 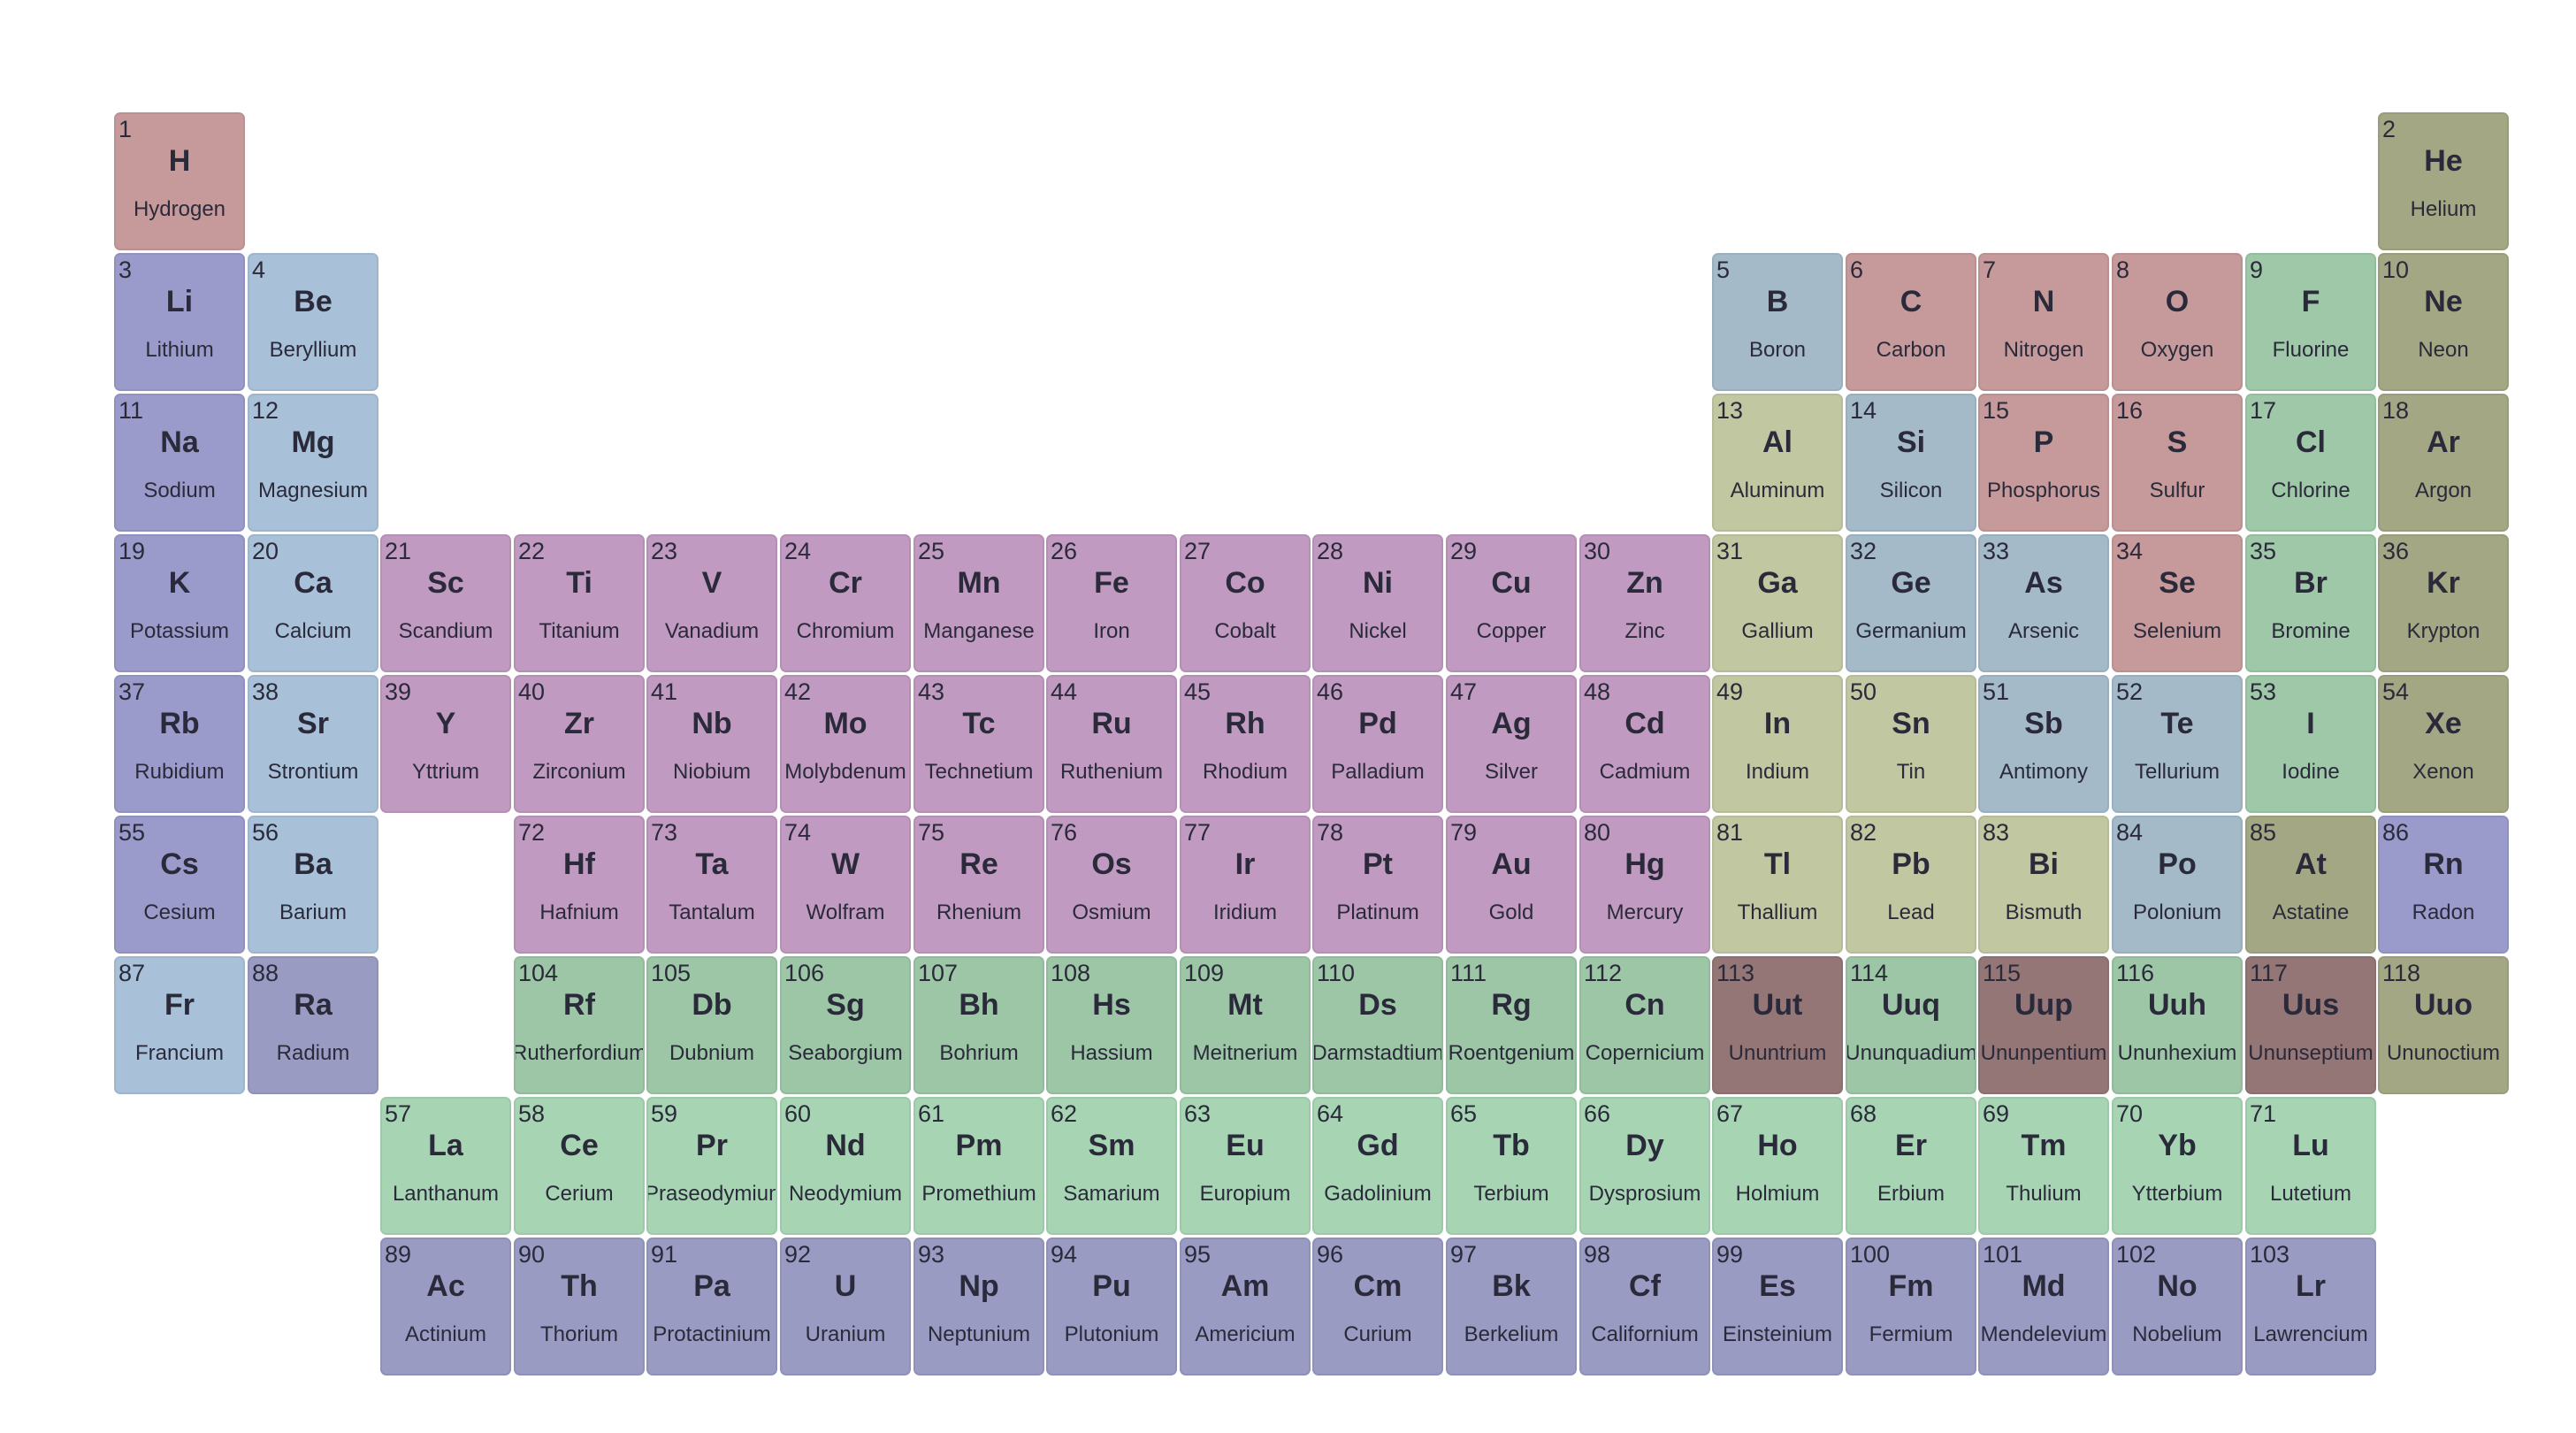 What do you see at coordinates (2310, 463) in the screenshot?
I see `element-tile-cl: 17 Cl Chlorine` at bounding box center [2310, 463].